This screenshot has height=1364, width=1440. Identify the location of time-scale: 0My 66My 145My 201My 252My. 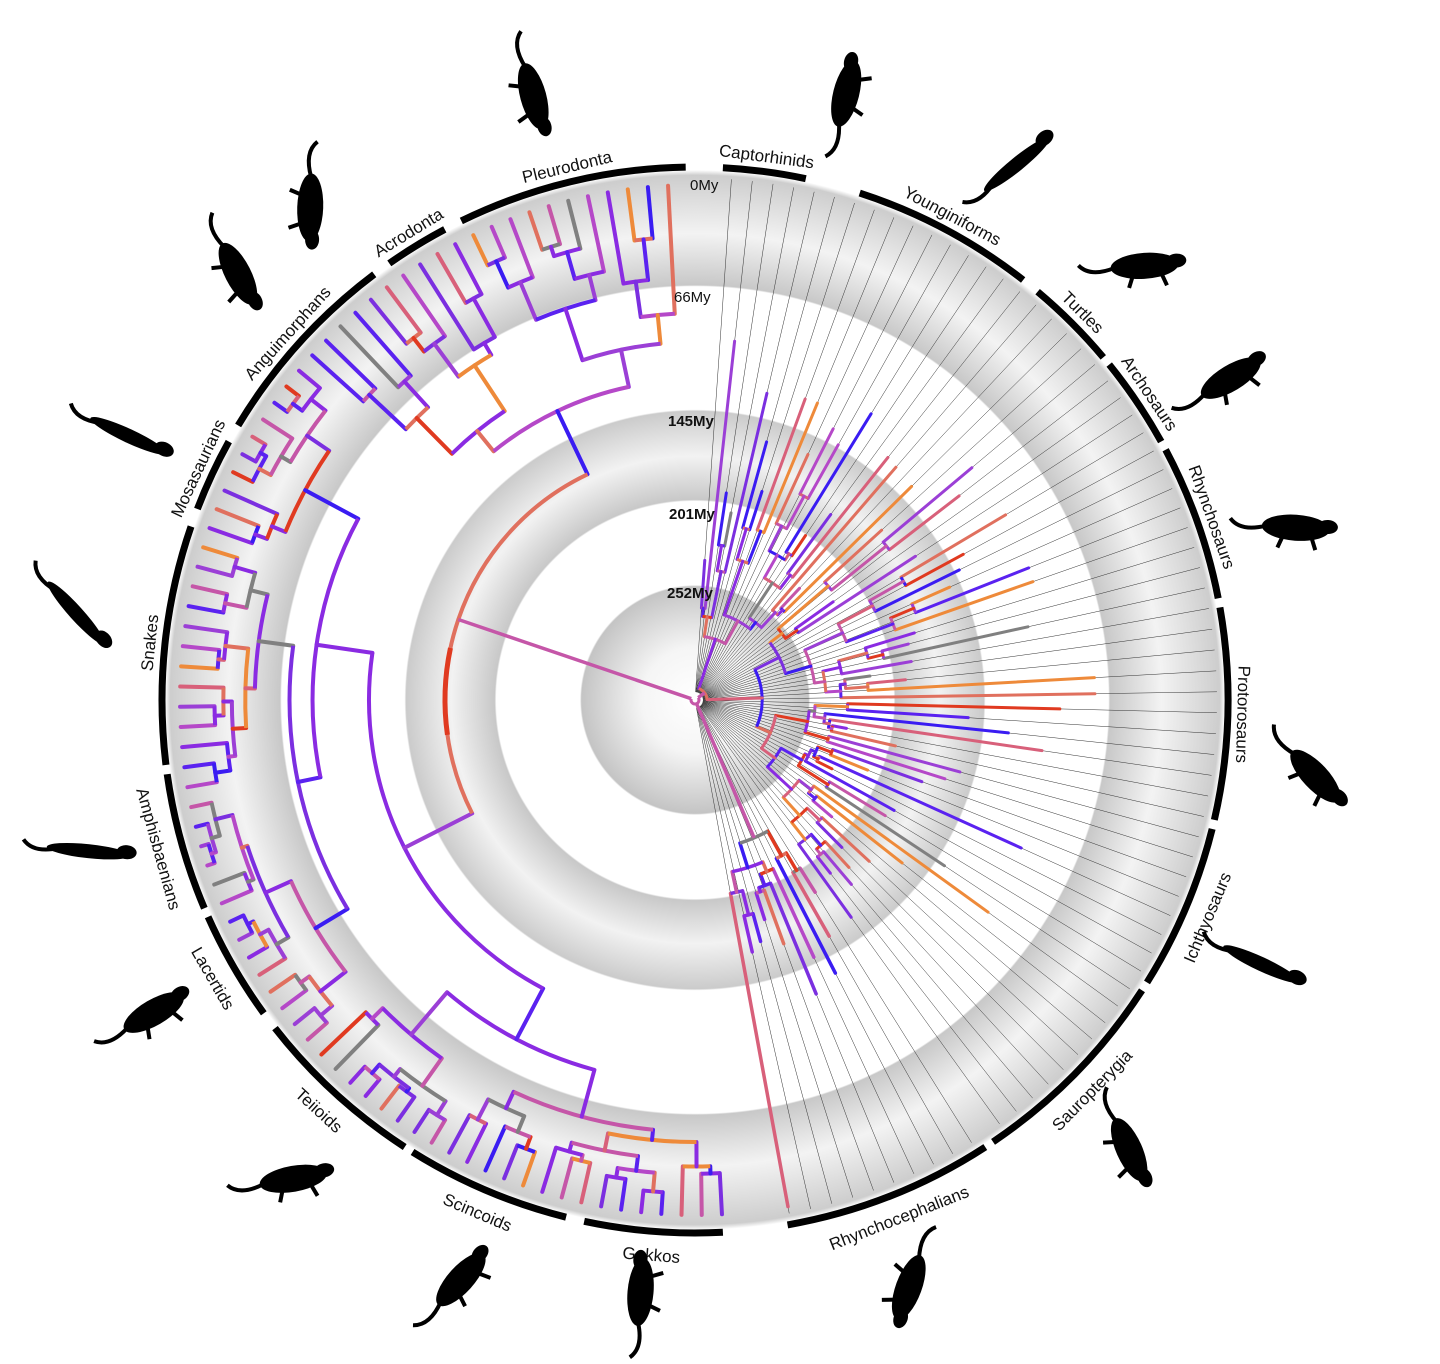
(693, 389).